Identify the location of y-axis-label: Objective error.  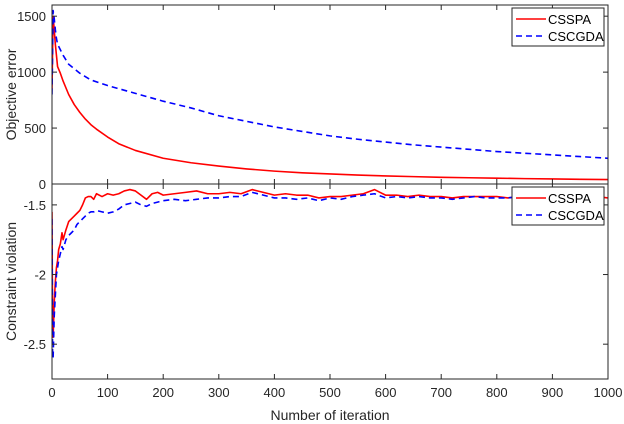
(11, 94).